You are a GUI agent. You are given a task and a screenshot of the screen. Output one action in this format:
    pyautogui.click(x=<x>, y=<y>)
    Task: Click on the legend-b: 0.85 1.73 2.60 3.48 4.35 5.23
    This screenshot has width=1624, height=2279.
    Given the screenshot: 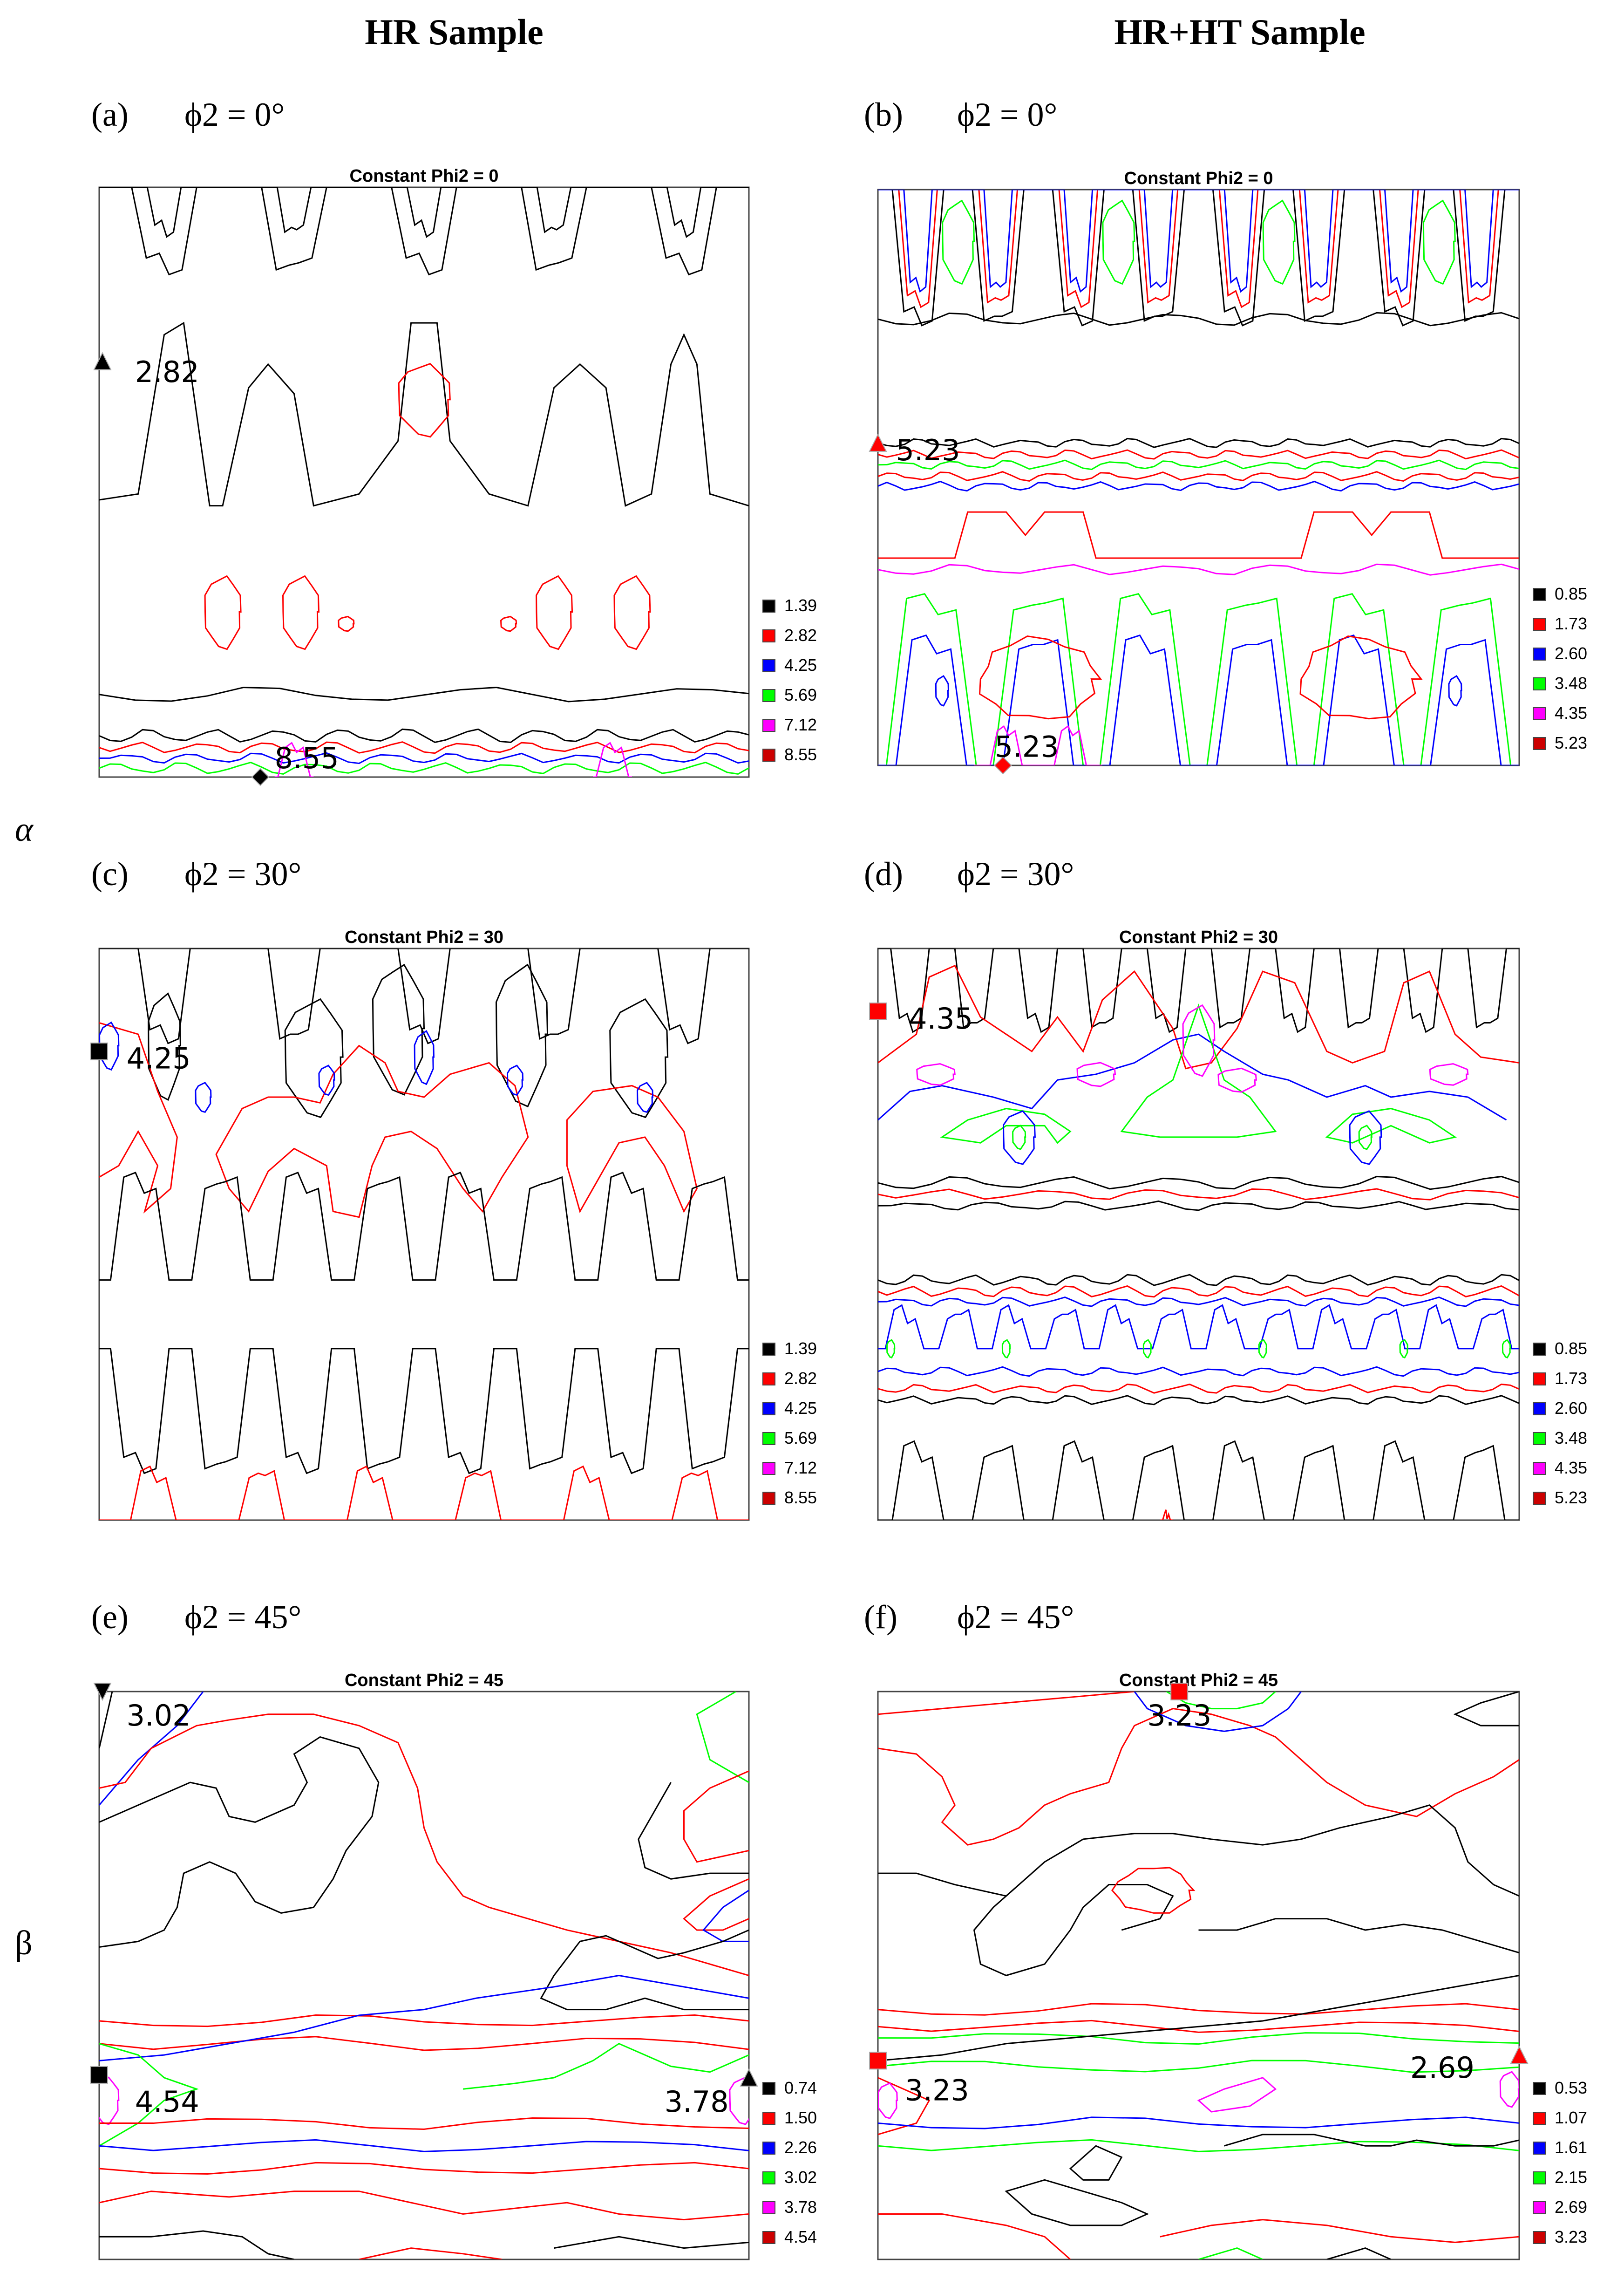 What is the action you would take?
    pyautogui.click(x=1560, y=668)
    